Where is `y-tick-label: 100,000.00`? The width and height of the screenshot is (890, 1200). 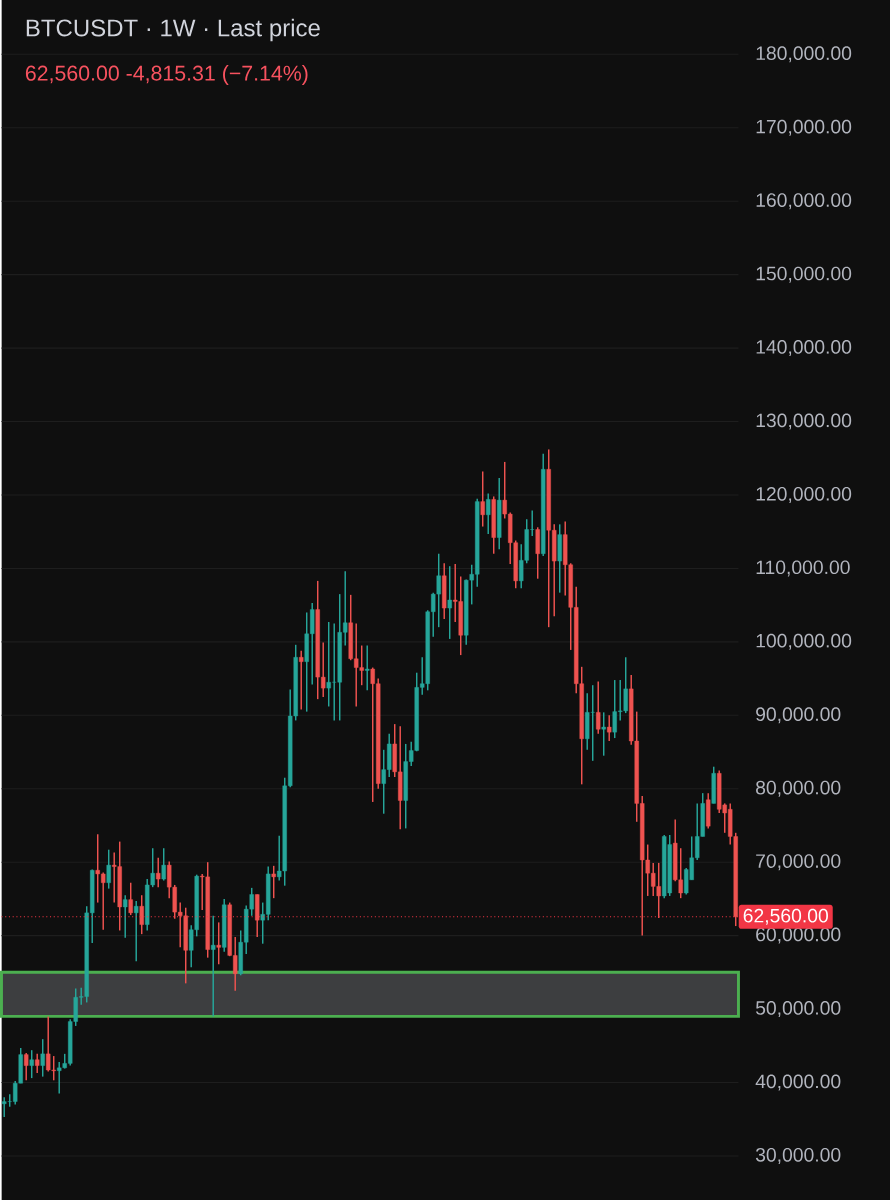 y-tick-label: 100,000.00 is located at coordinates (803, 641).